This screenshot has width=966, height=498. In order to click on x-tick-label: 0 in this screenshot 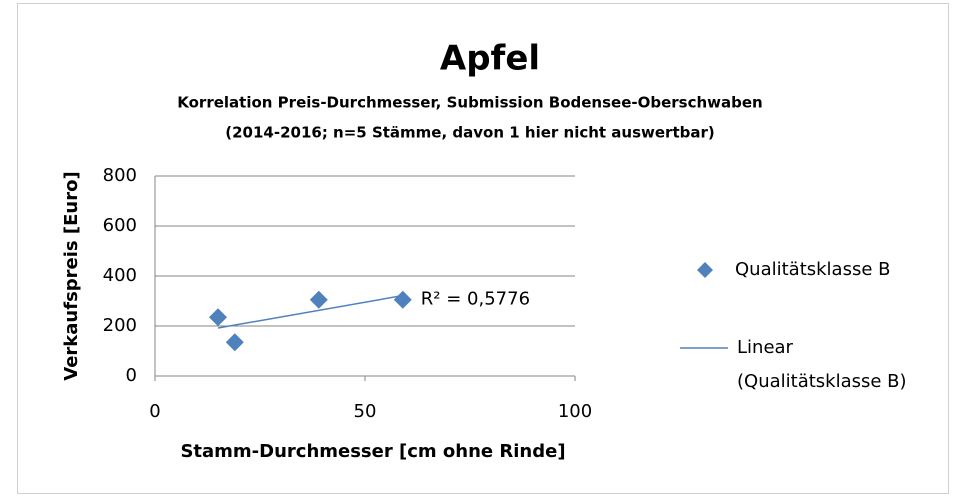, I will do `click(154, 411)`.